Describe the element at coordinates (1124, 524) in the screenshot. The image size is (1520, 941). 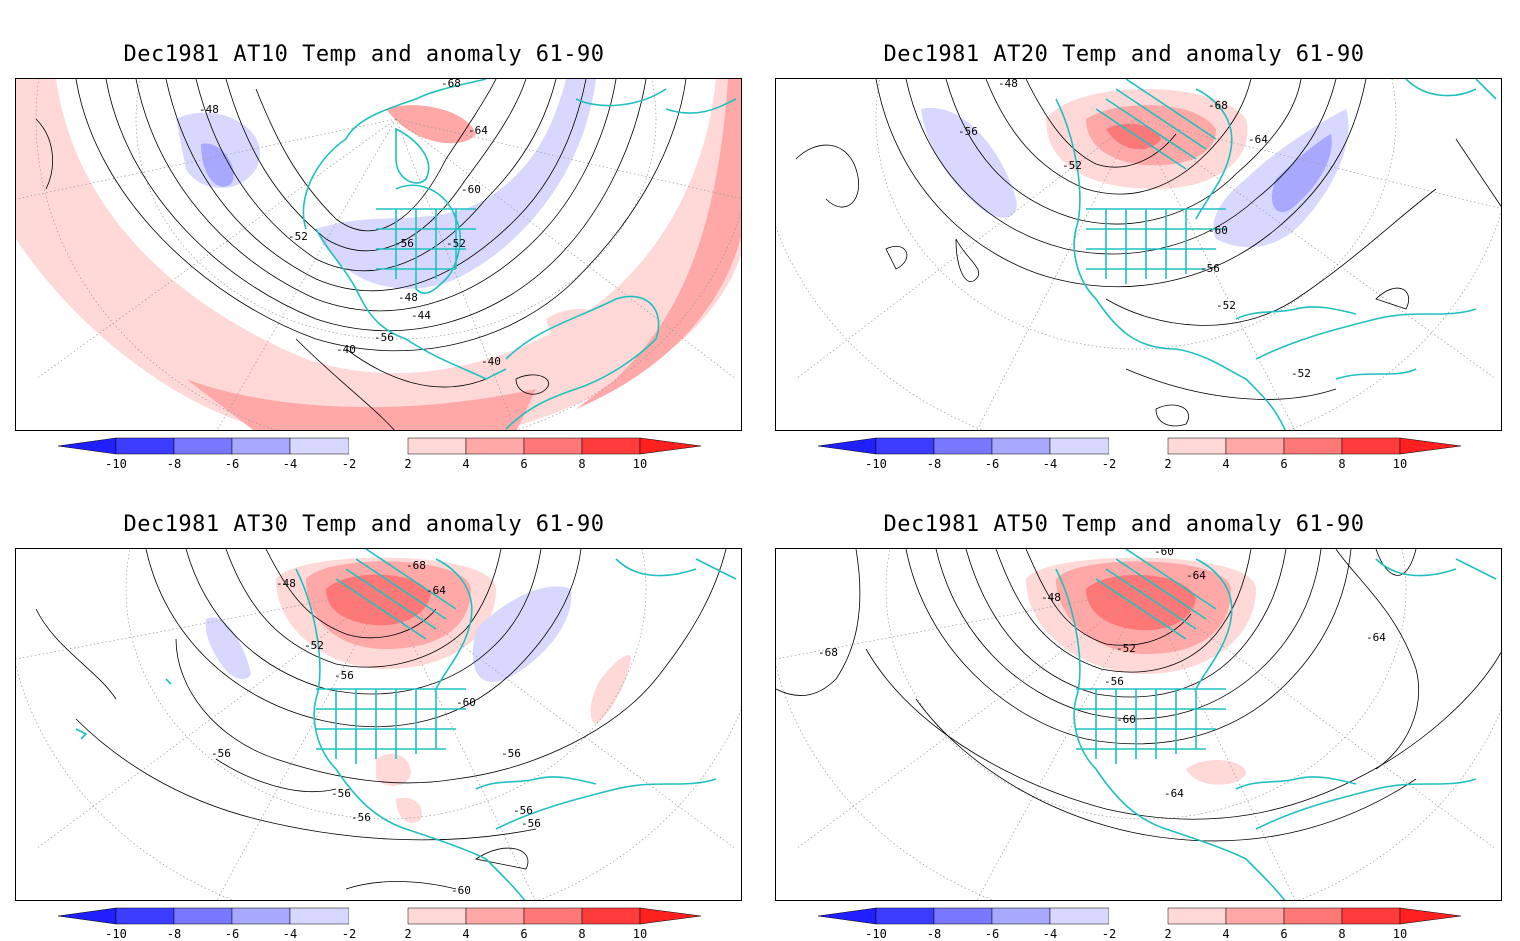
I see `panel-title: Dec1981 AT50 Temp and anomaly 61-90` at that location.